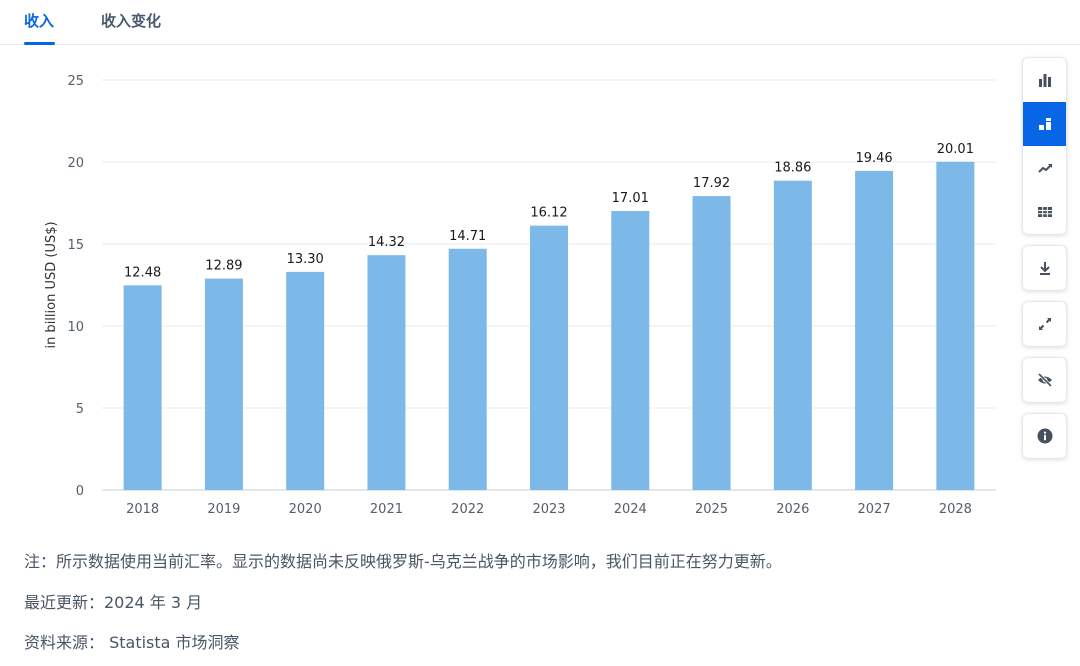  I want to click on x-tick-label: 2027, so click(874, 509).